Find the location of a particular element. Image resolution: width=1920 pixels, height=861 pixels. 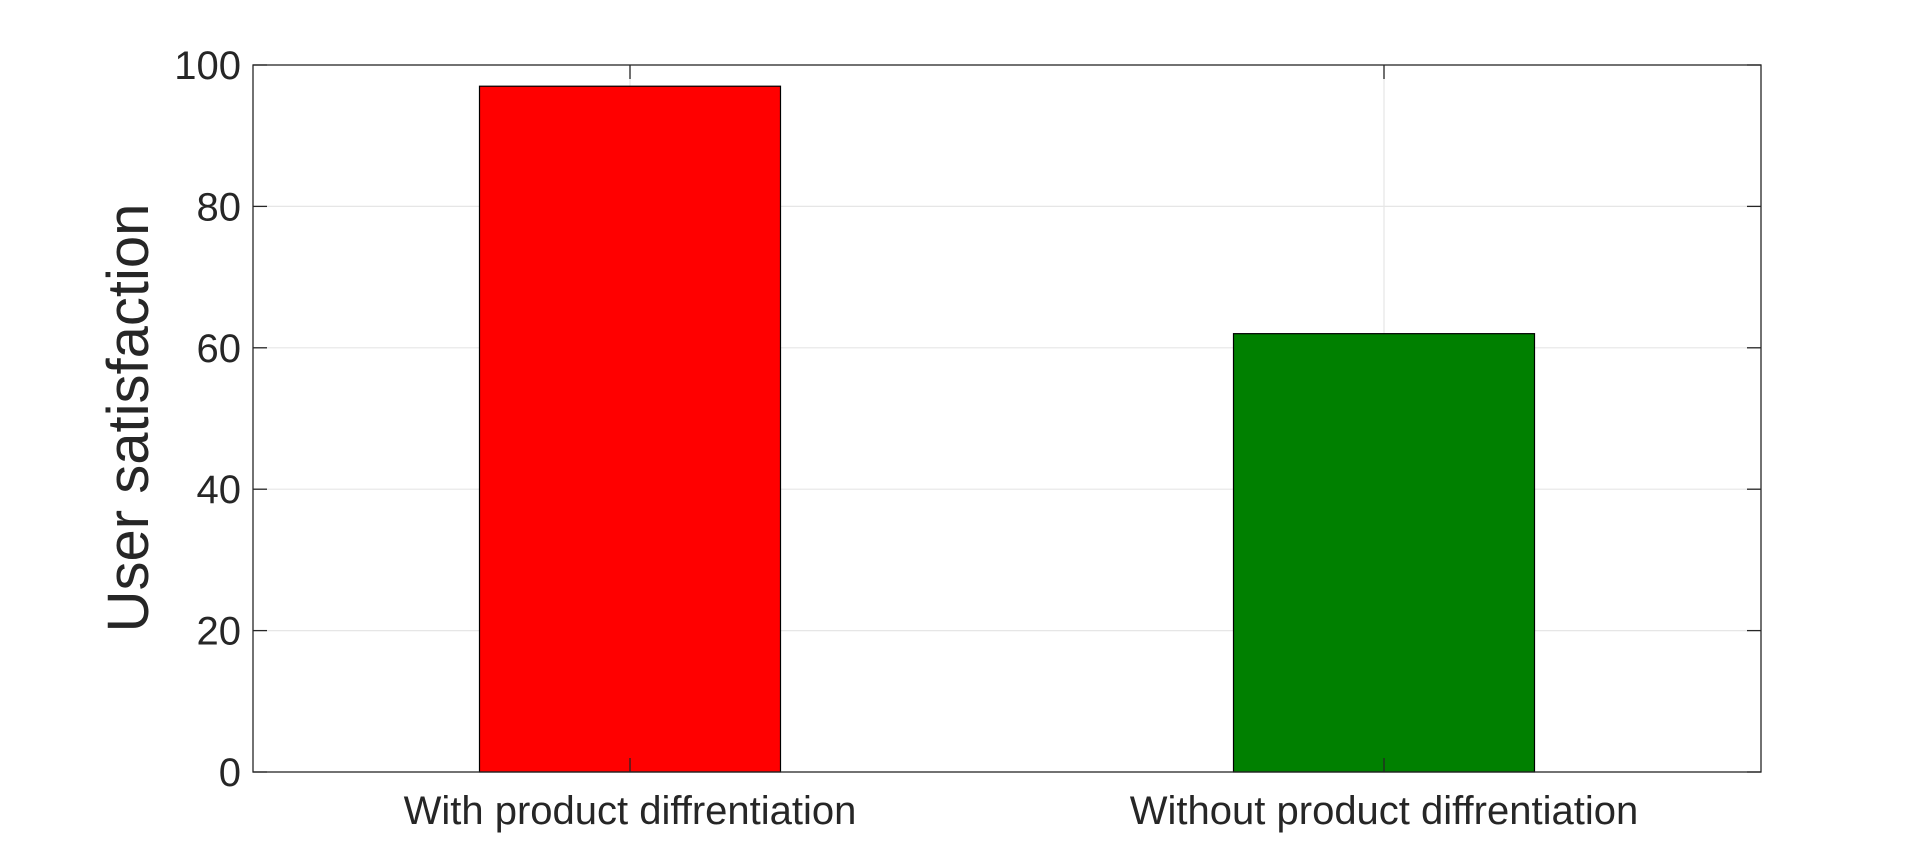

y-axis-label: User satisfaction is located at coordinates (128, 418).